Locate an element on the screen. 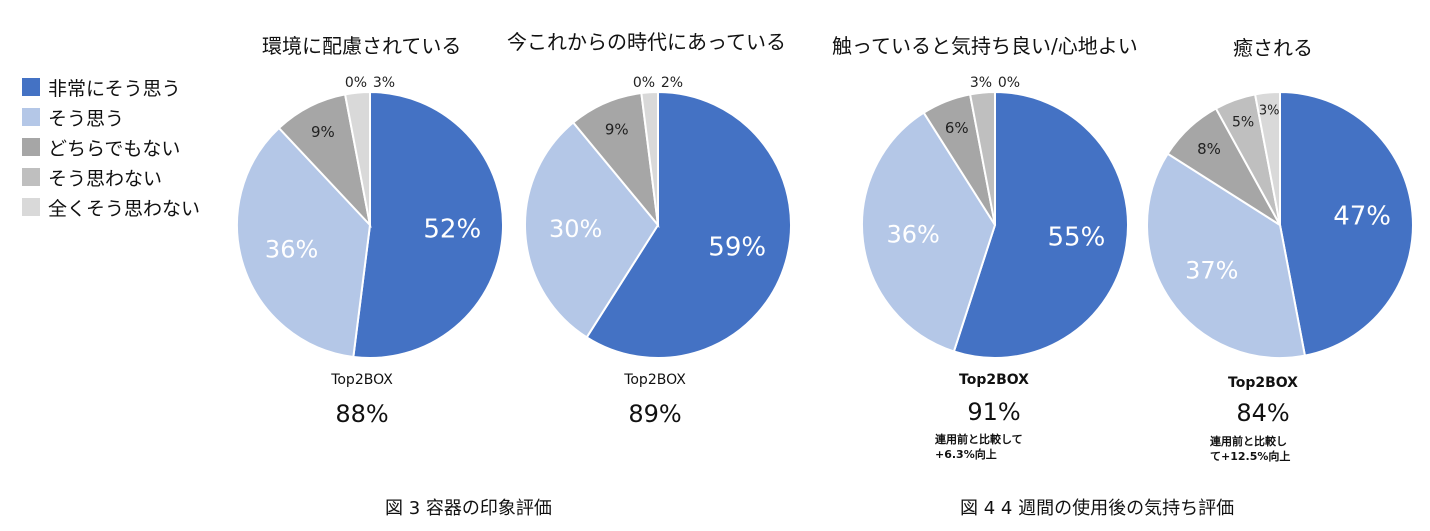 This screenshot has width=1430, height=531. legend: 非常にそう思う そう思う どちらでもない そう思わない 全くそう思わない is located at coordinates (111, 147).